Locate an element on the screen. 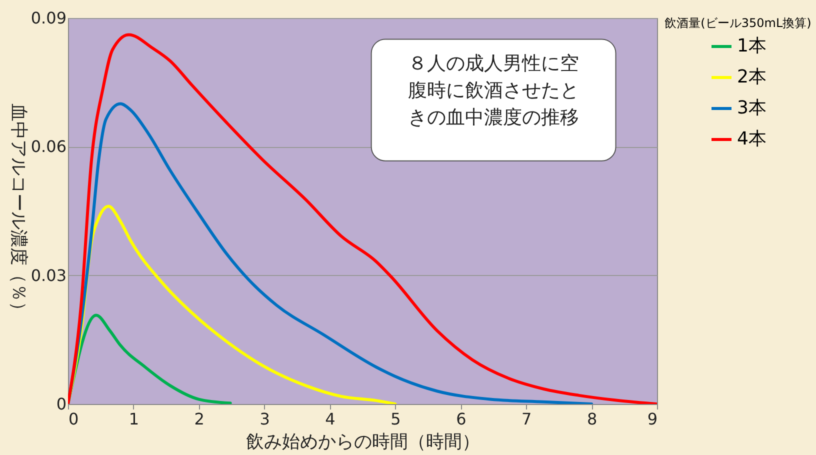 The width and height of the screenshot is (816, 455). x-tick-label: 3 is located at coordinates (265, 419).